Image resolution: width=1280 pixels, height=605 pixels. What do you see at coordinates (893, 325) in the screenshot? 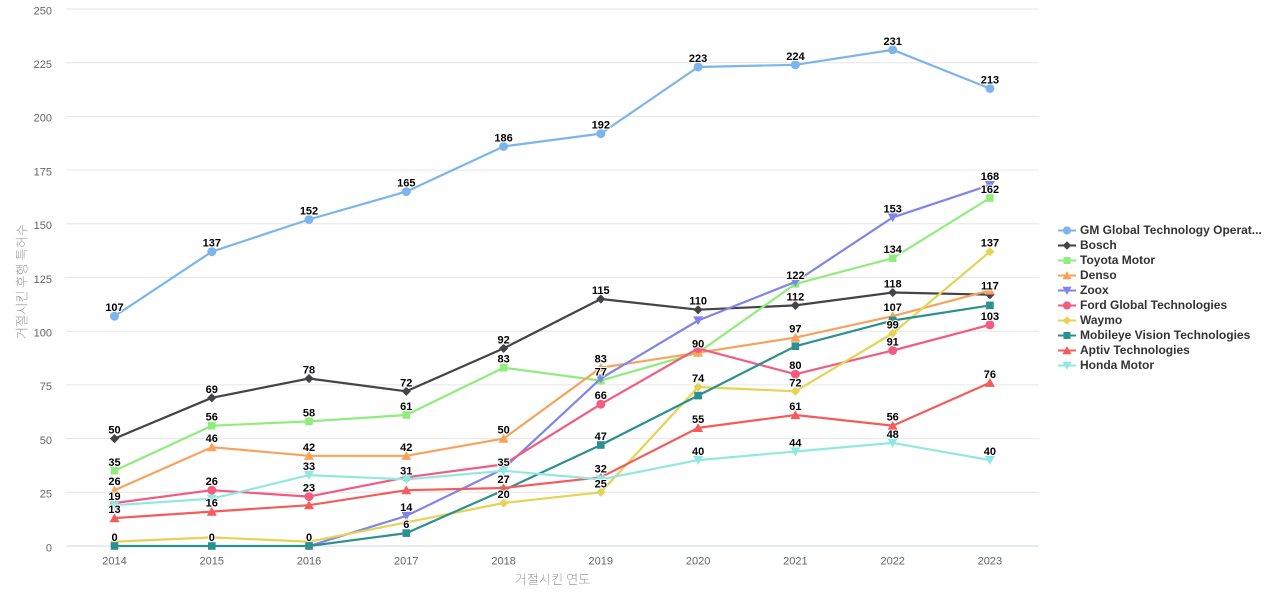
I see `svg-text: 99` at bounding box center [893, 325].